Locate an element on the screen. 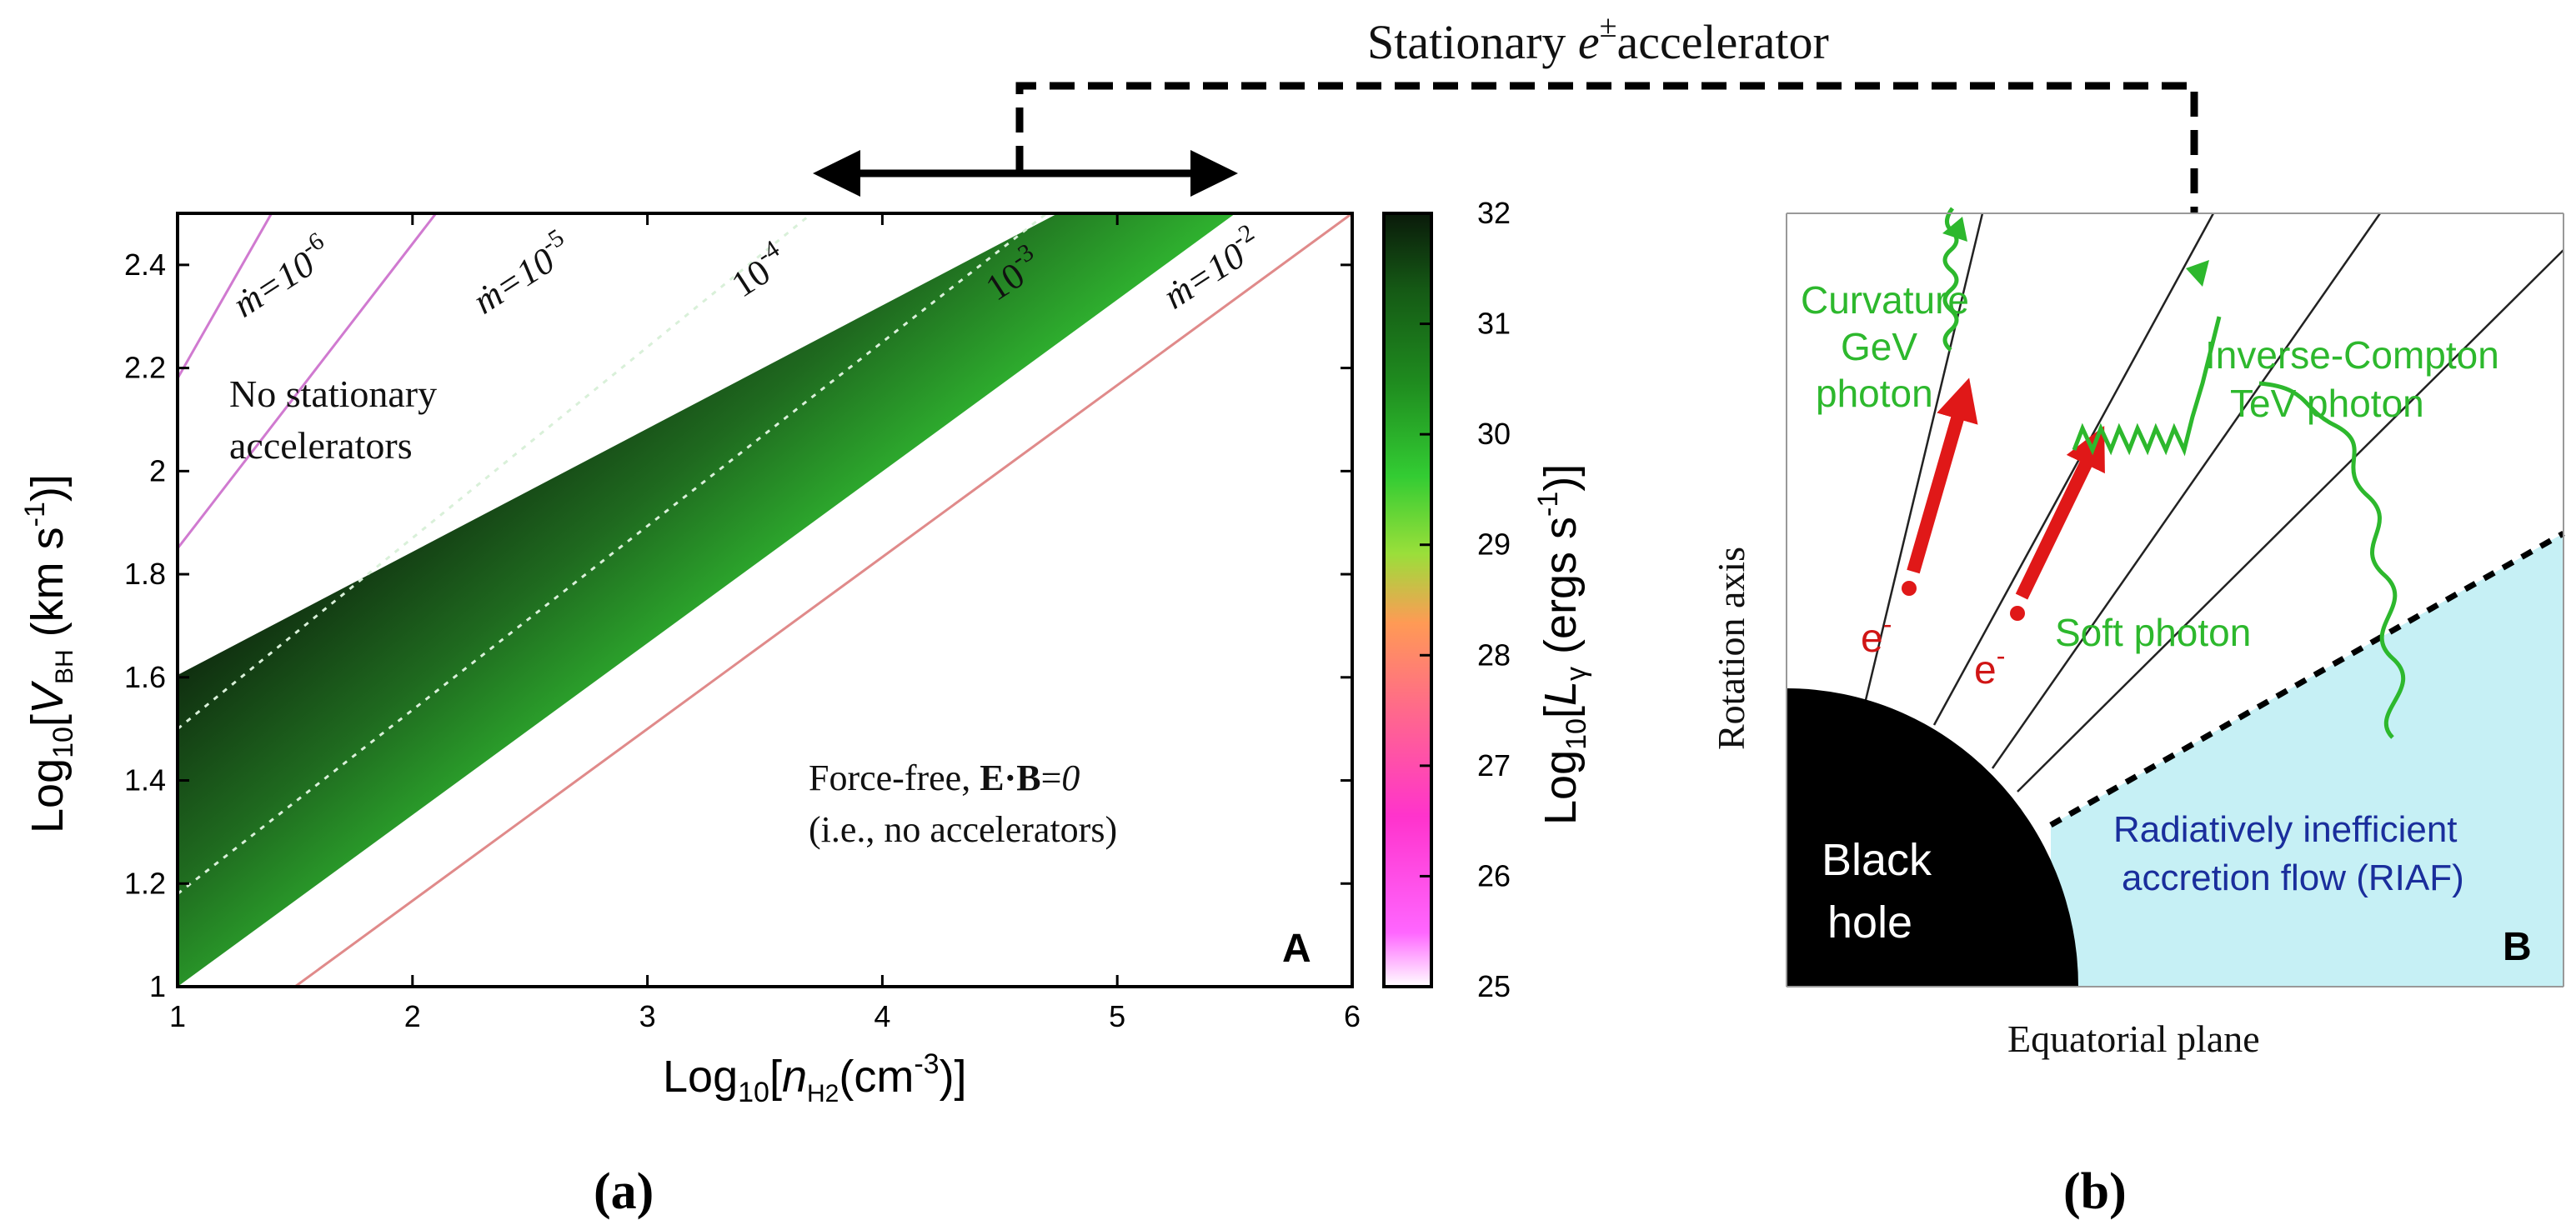  equatorial-plane-label: Equatorial plane is located at coordinates (2133, 1039).